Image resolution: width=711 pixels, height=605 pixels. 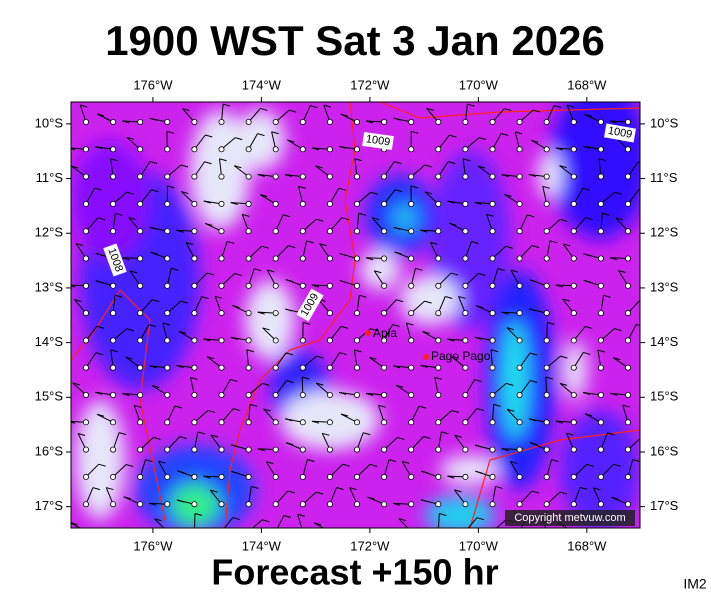 I want to click on y-tick-label: 10°S, so click(x=49, y=122).